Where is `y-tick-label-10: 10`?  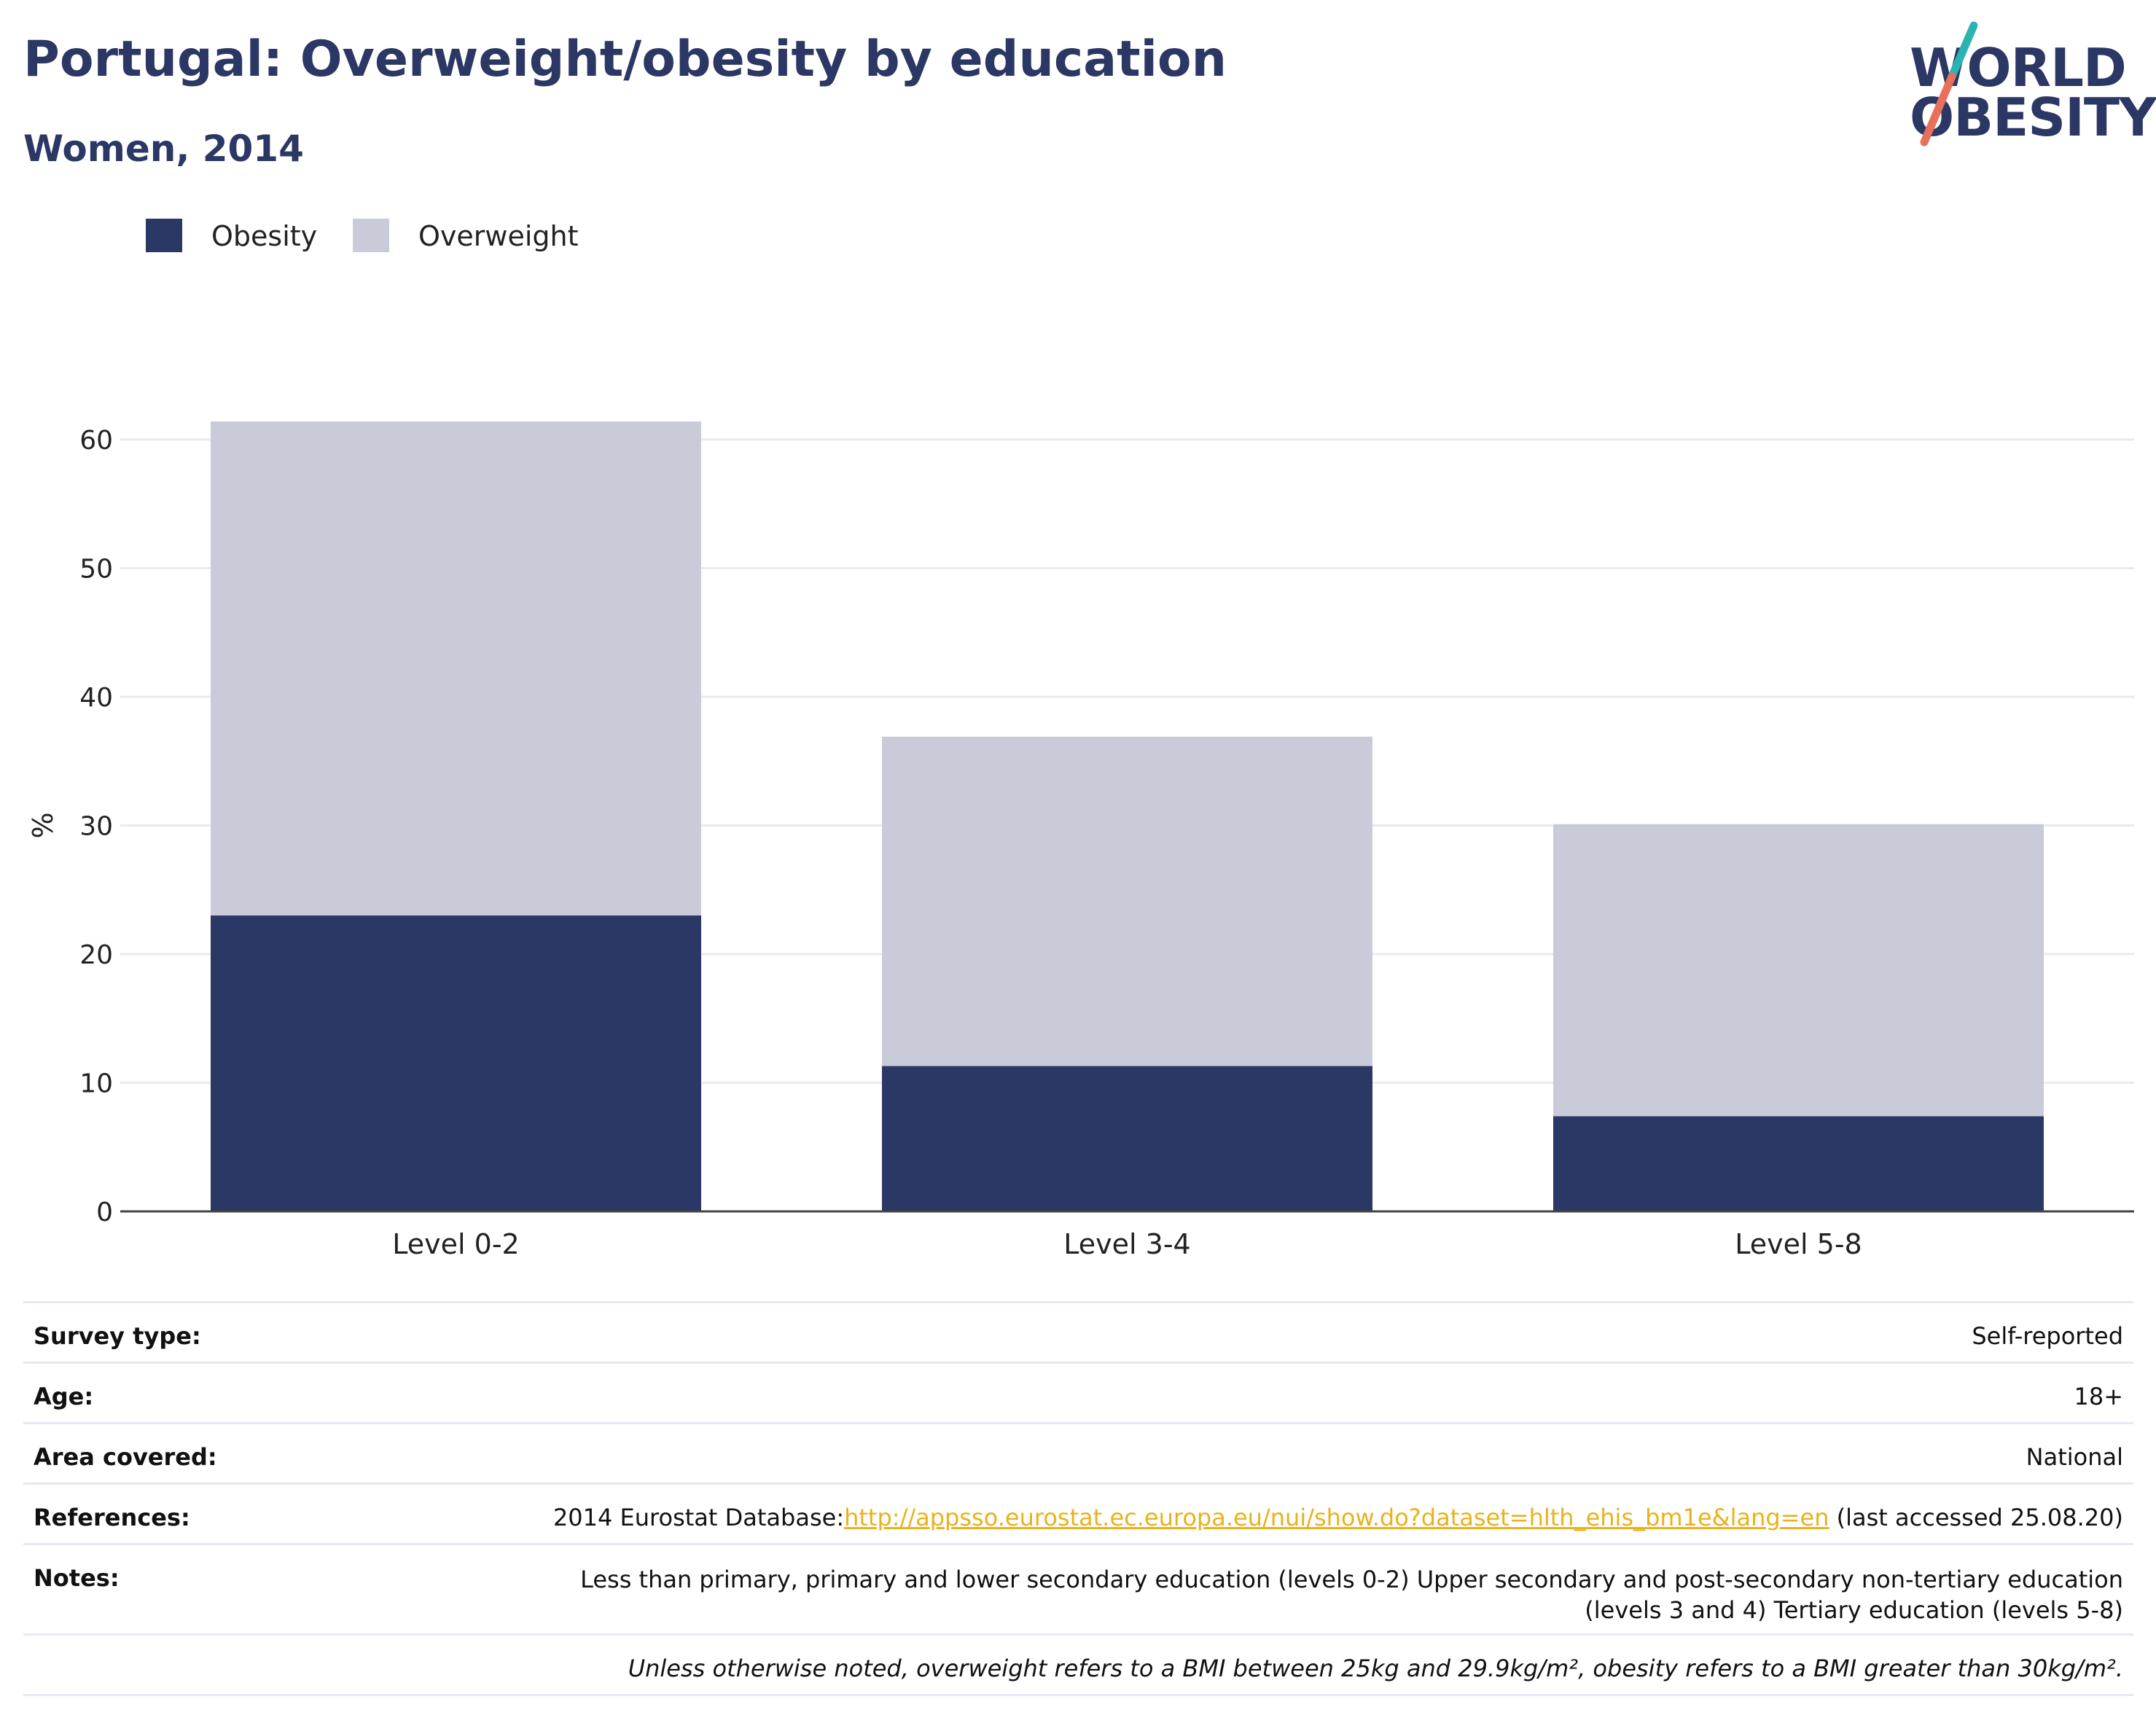
y-tick-label-10: 10 is located at coordinates (96, 1084).